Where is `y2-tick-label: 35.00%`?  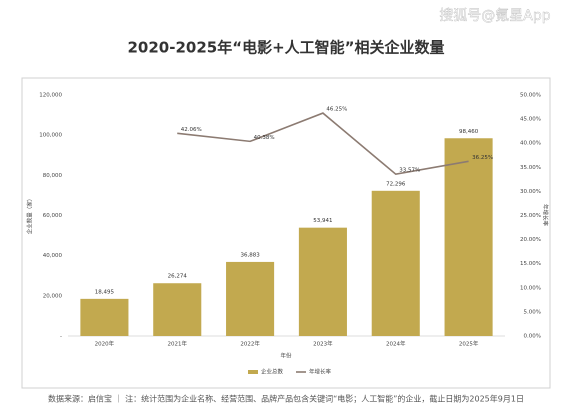 y2-tick-label: 35.00% is located at coordinates (530, 168).